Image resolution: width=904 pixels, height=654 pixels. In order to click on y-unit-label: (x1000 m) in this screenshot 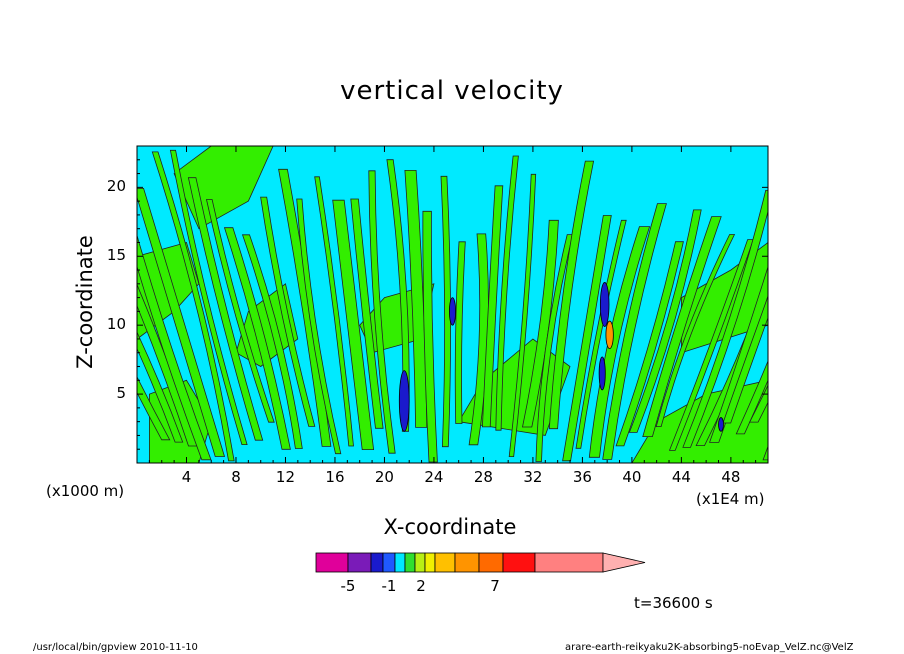, I will do `click(85, 491)`.